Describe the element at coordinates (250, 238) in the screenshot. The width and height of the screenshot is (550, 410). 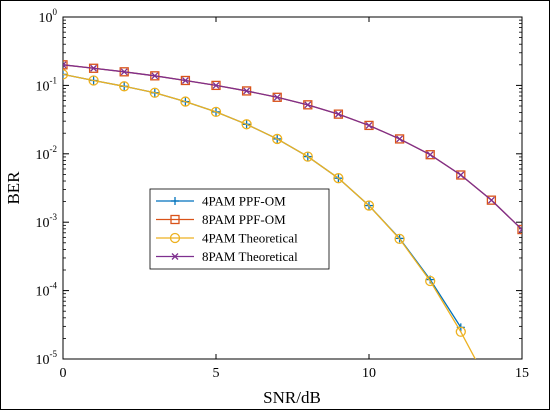
I see `legend-label: 4PAM Theoretical` at that location.